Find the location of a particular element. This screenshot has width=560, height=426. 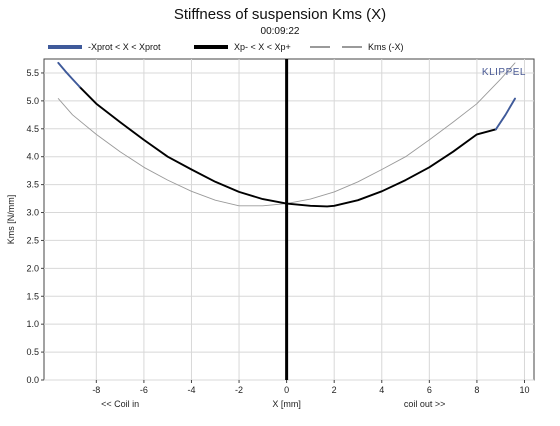

y-tick-label: 2.5 is located at coordinates (32, 240).